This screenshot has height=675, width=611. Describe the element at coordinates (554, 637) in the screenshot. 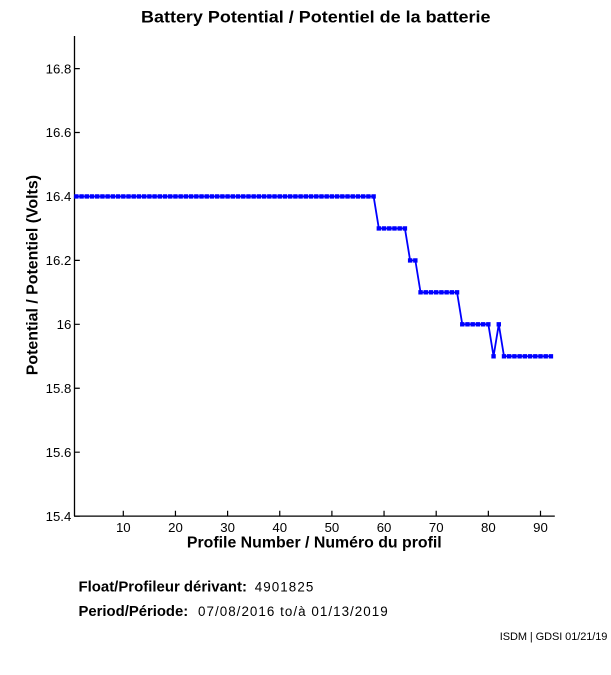

I see `svg-text: ISDM | GDSI 01/21/19` at that location.